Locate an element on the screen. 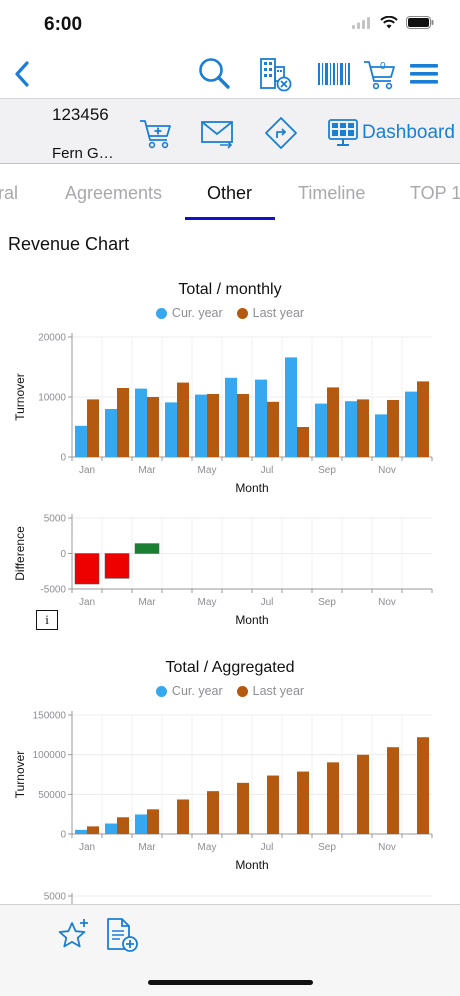 The image size is (460, 996). search-icon is located at coordinates (214, 73).